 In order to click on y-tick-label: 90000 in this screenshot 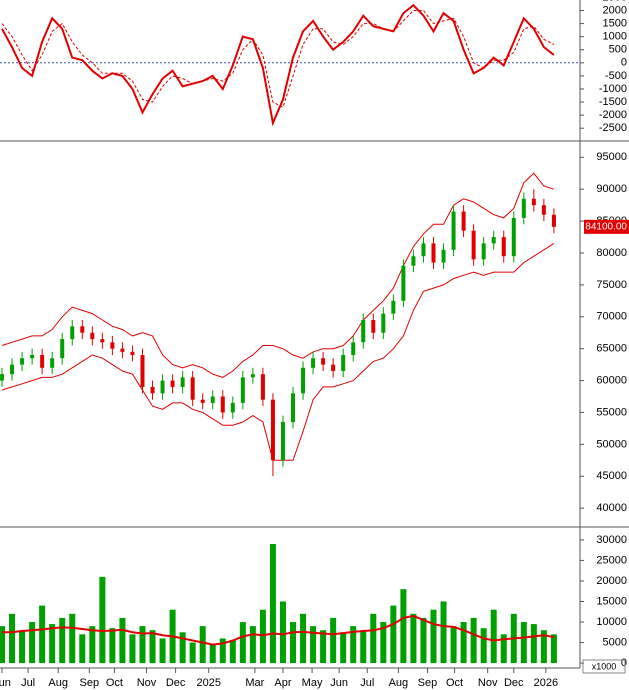, I will do `click(611, 189)`.